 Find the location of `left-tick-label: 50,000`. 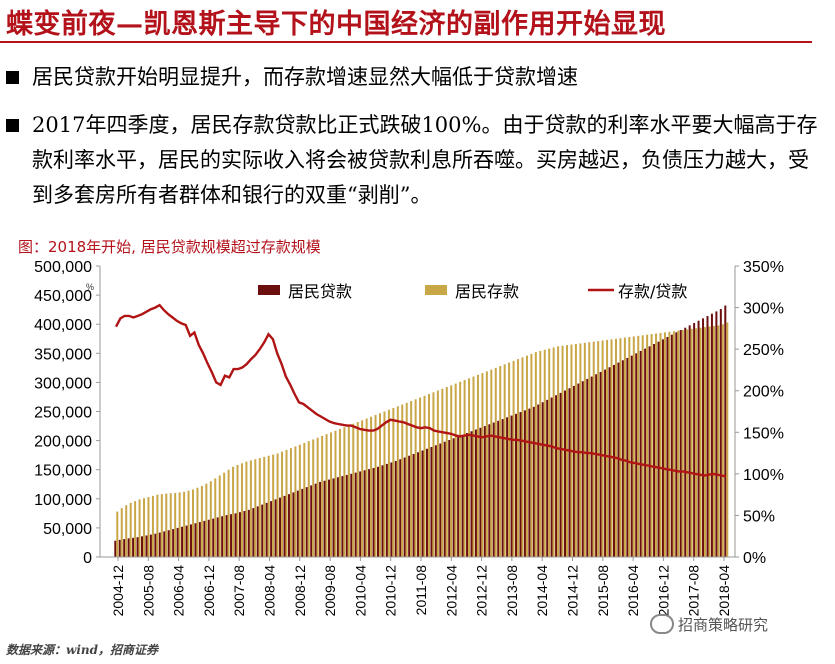

left-tick-label: 50,000 is located at coordinates (67, 529).